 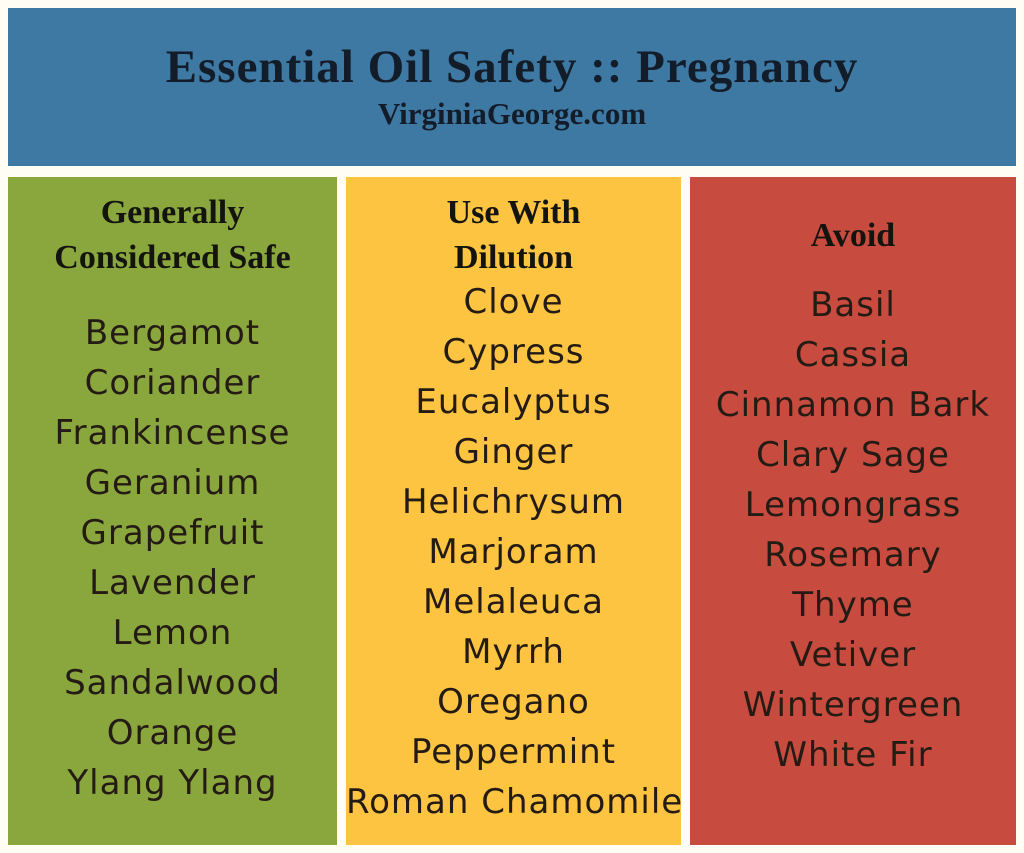 What do you see at coordinates (172, 783) in the screenshot?
I see `oil-item: Ylang Ylang` at bounding box center [172, 783].